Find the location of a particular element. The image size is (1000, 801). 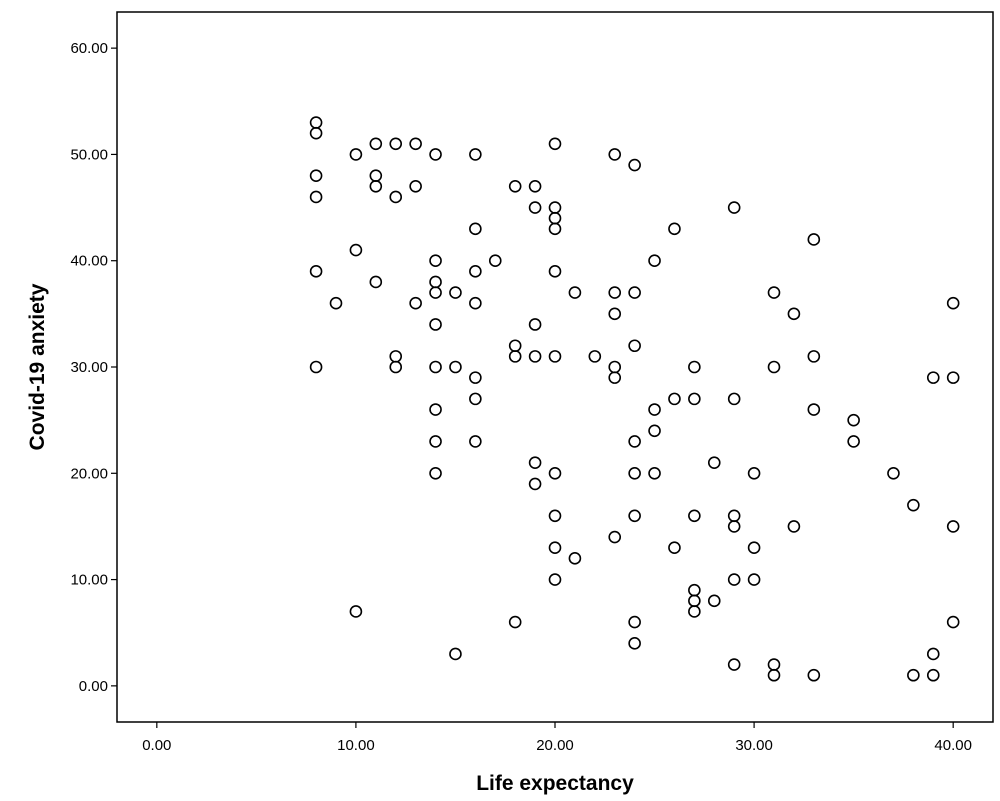

x-axis-title: Life expectancy is located at coordinates (555, 783).